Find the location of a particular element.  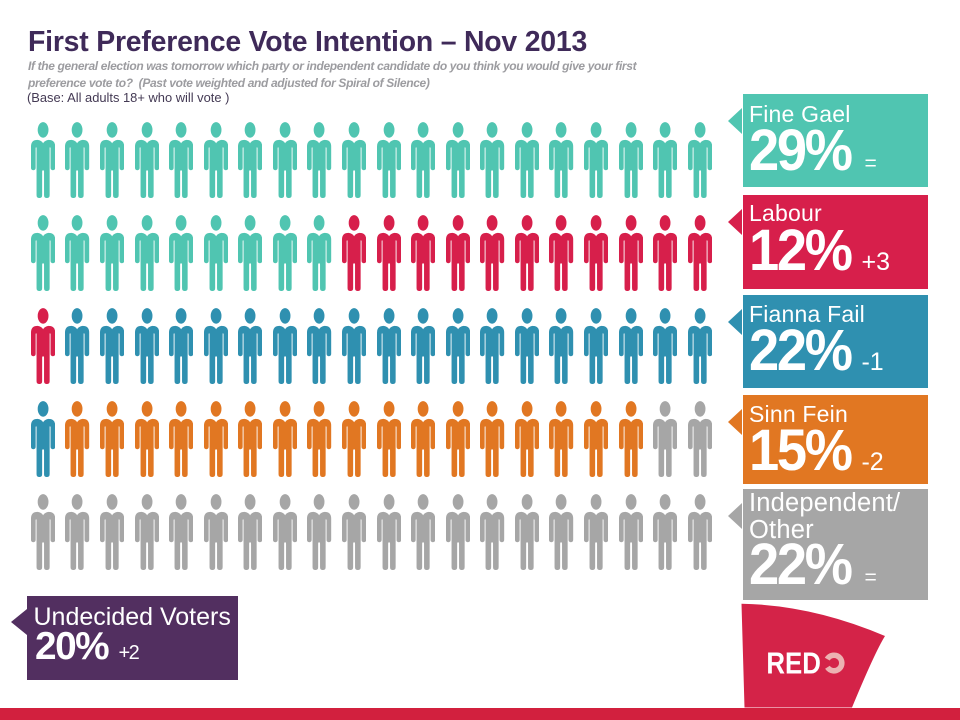

svg-text: RED is located at coordinates (793, 664).